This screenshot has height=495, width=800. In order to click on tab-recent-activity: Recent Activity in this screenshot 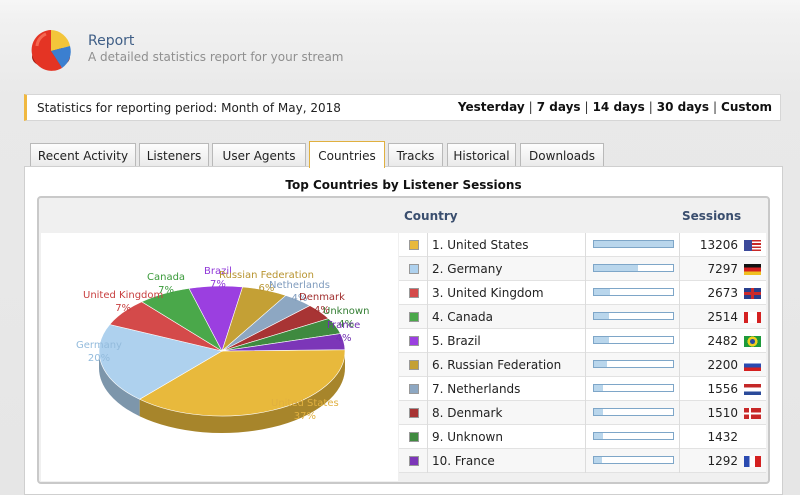, I will do `click(83, 155)`.